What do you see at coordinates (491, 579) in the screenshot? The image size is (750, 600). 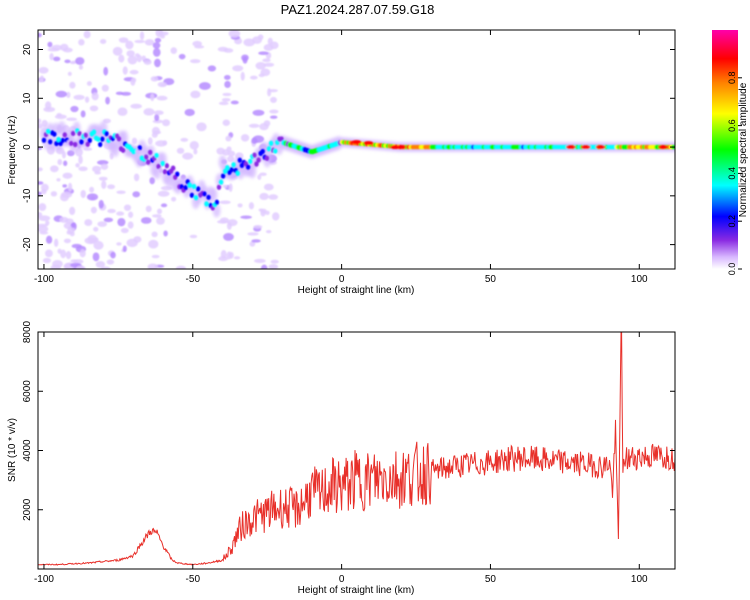 I see `snr-x-tick-label: 50` at bounding box center [491, 579].